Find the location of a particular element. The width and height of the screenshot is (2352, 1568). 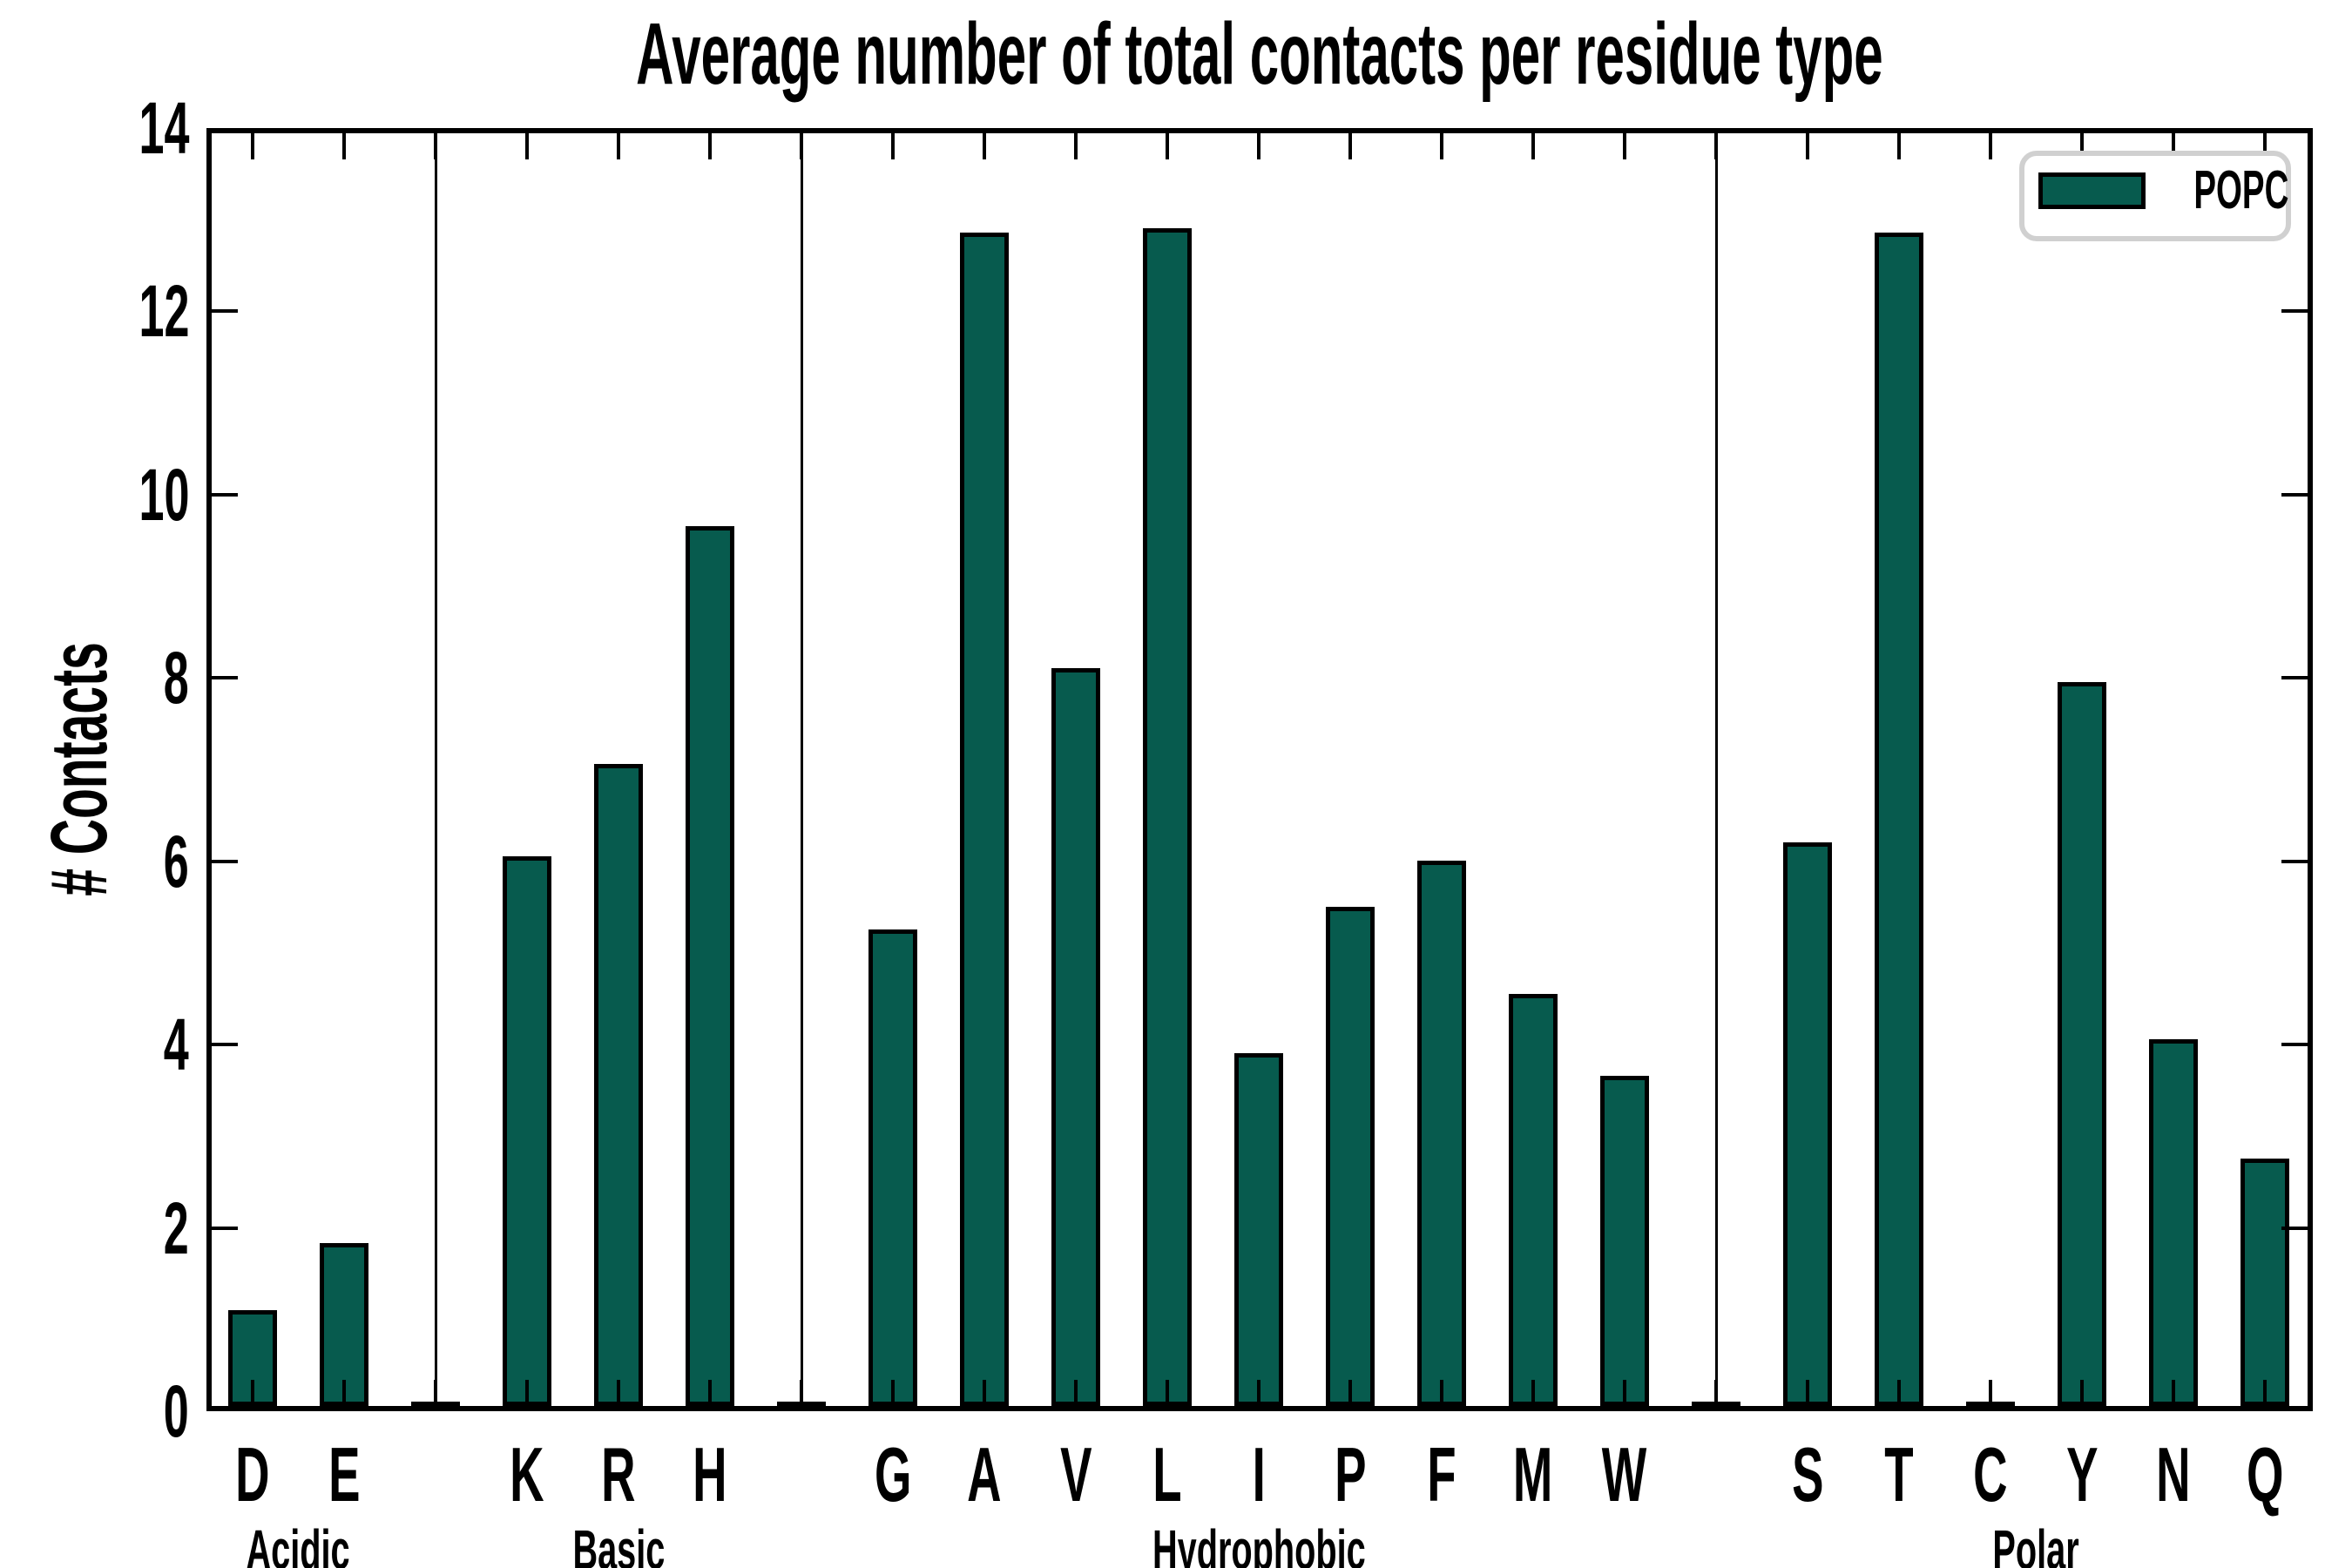

x-tick-label-S: S is located at coordinates (1808, 1475).